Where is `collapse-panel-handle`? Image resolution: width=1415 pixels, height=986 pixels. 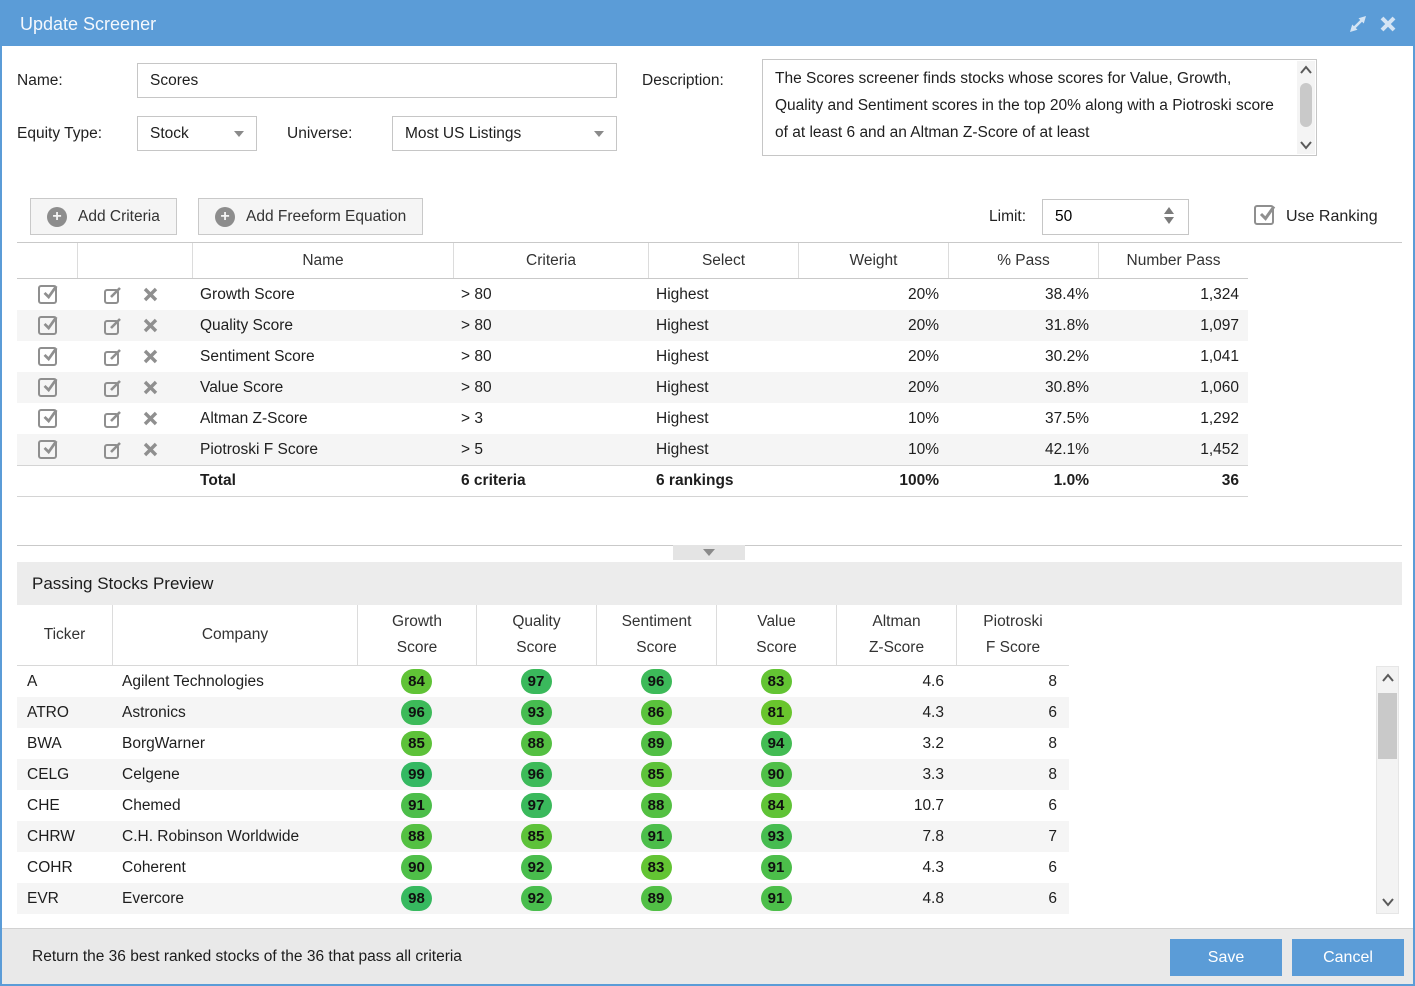 collapse-panel-handle is located at coordinates (709, 552).